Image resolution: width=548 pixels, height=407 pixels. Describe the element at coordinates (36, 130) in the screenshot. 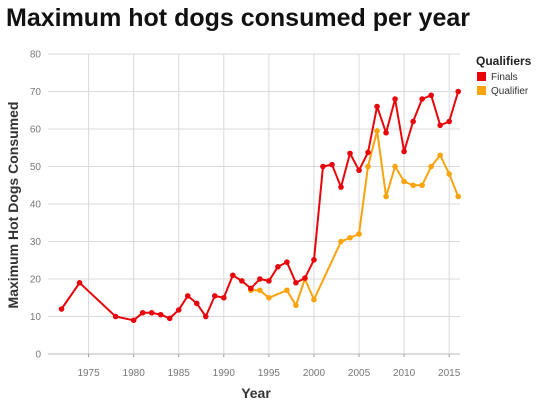

I see `y-tick-label: 60` at that location.